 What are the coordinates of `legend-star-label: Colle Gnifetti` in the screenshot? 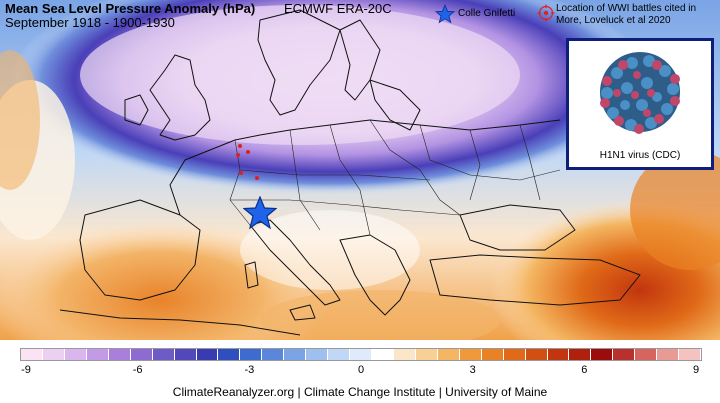 It's located at (487, 13).